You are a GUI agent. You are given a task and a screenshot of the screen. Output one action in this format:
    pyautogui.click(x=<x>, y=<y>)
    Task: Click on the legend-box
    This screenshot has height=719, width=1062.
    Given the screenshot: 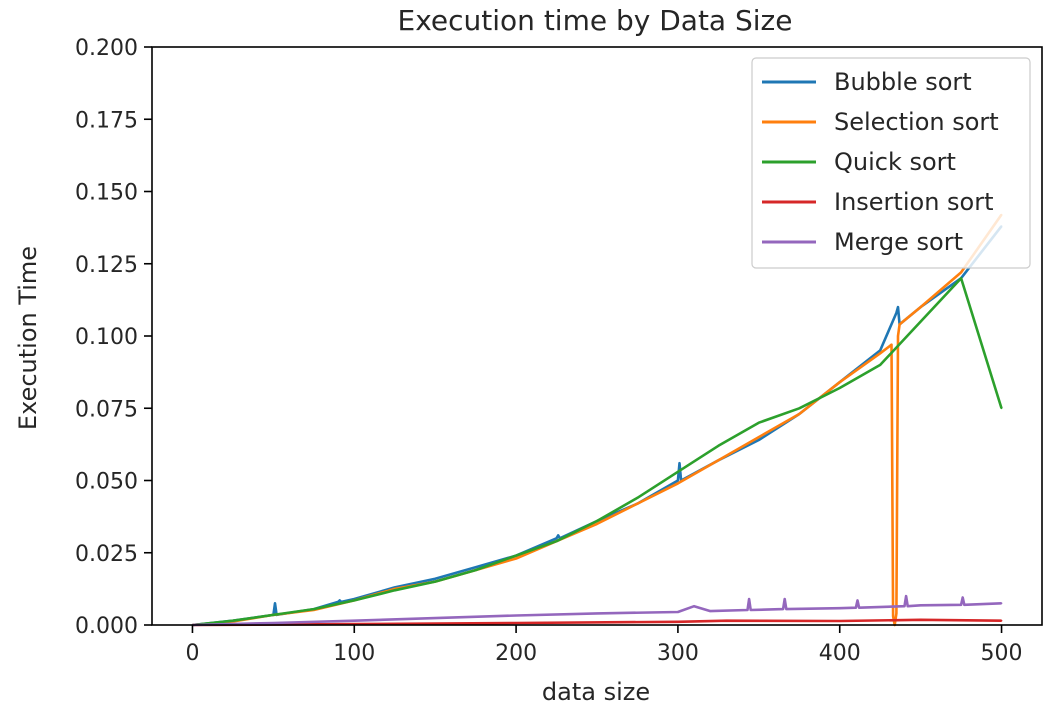 What is the action you would take?
    pyautogui.click(x=891, y=163)
    